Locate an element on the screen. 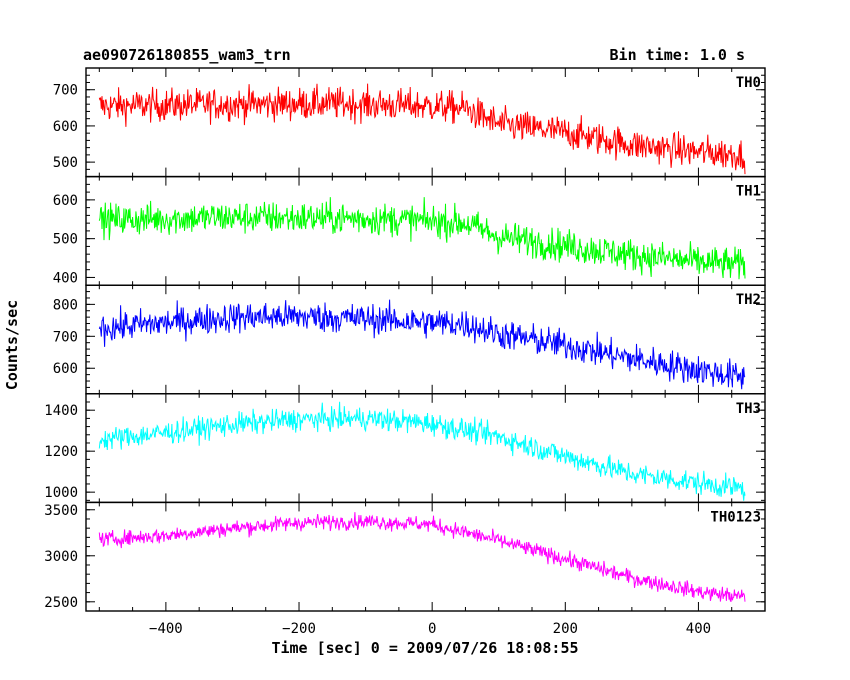 The height and width of the screenshot is (680, 850). panel-name-th0: TH0 is located at coordinates (748, 83).